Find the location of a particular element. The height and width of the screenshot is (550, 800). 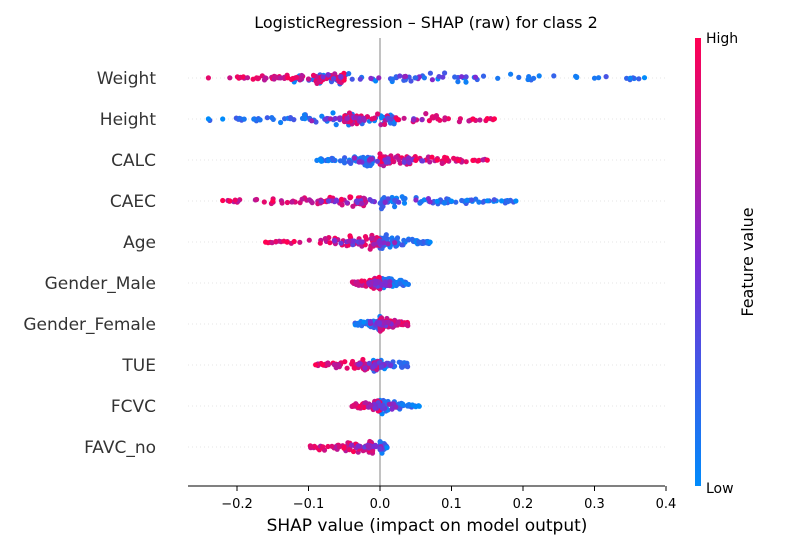

colorbar-title: Feature value is located at coordinates (747, 261).